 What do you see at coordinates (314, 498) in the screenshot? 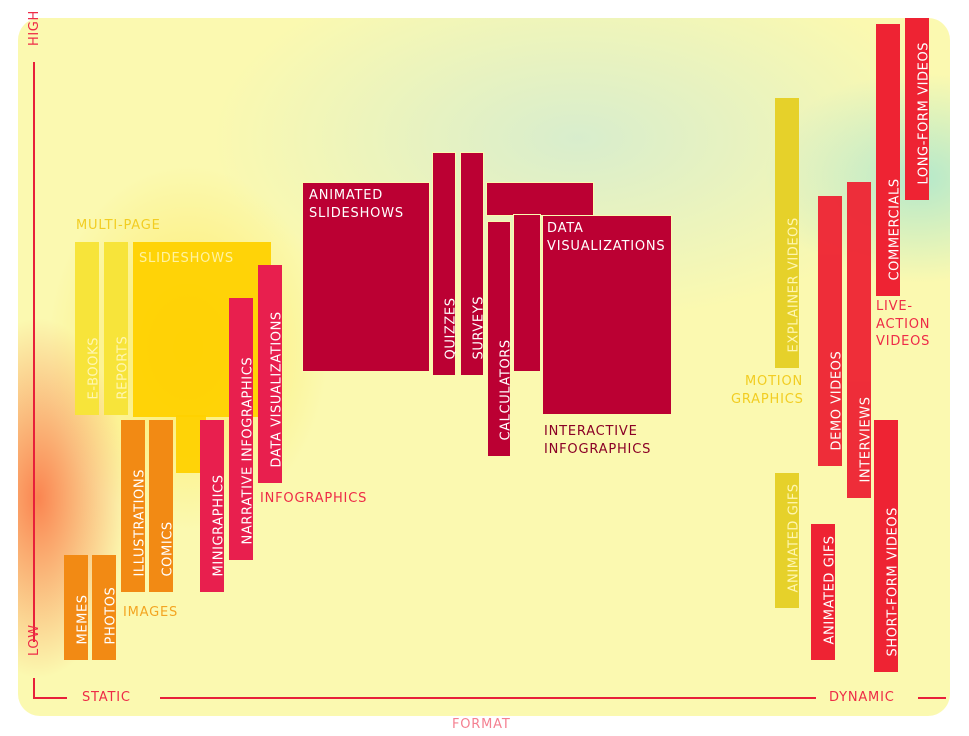
I see `group-infographics-label: INFOGRAPHICS` at bounding box center [314, 498].